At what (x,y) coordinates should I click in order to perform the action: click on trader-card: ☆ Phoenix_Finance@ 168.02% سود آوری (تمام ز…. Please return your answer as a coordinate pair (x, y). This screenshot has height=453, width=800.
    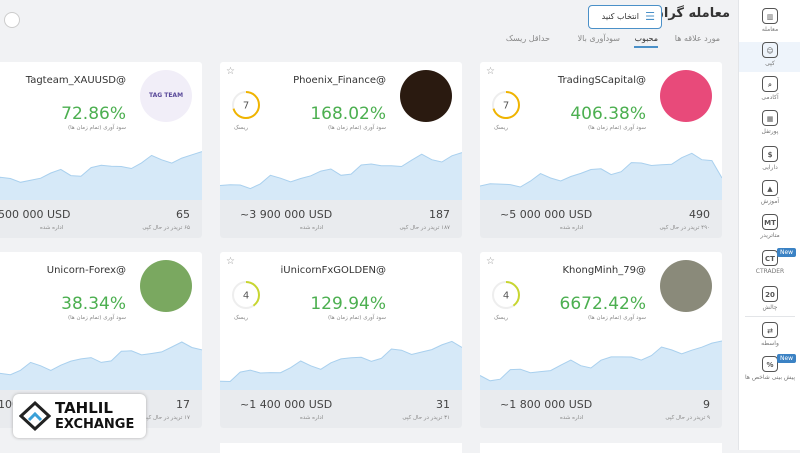
    Looking at the image, I should click on (341, 150).